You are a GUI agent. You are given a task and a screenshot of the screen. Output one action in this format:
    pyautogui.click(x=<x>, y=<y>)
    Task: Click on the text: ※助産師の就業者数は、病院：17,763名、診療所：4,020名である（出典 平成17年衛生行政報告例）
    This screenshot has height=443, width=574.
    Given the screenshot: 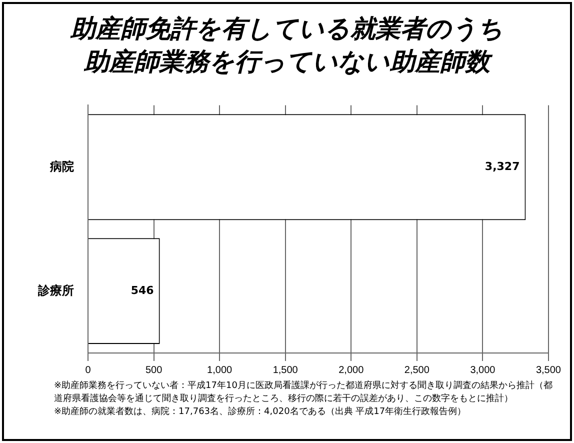 What is the action you would take?
    pyautogui.click(x=261, y=412)
    